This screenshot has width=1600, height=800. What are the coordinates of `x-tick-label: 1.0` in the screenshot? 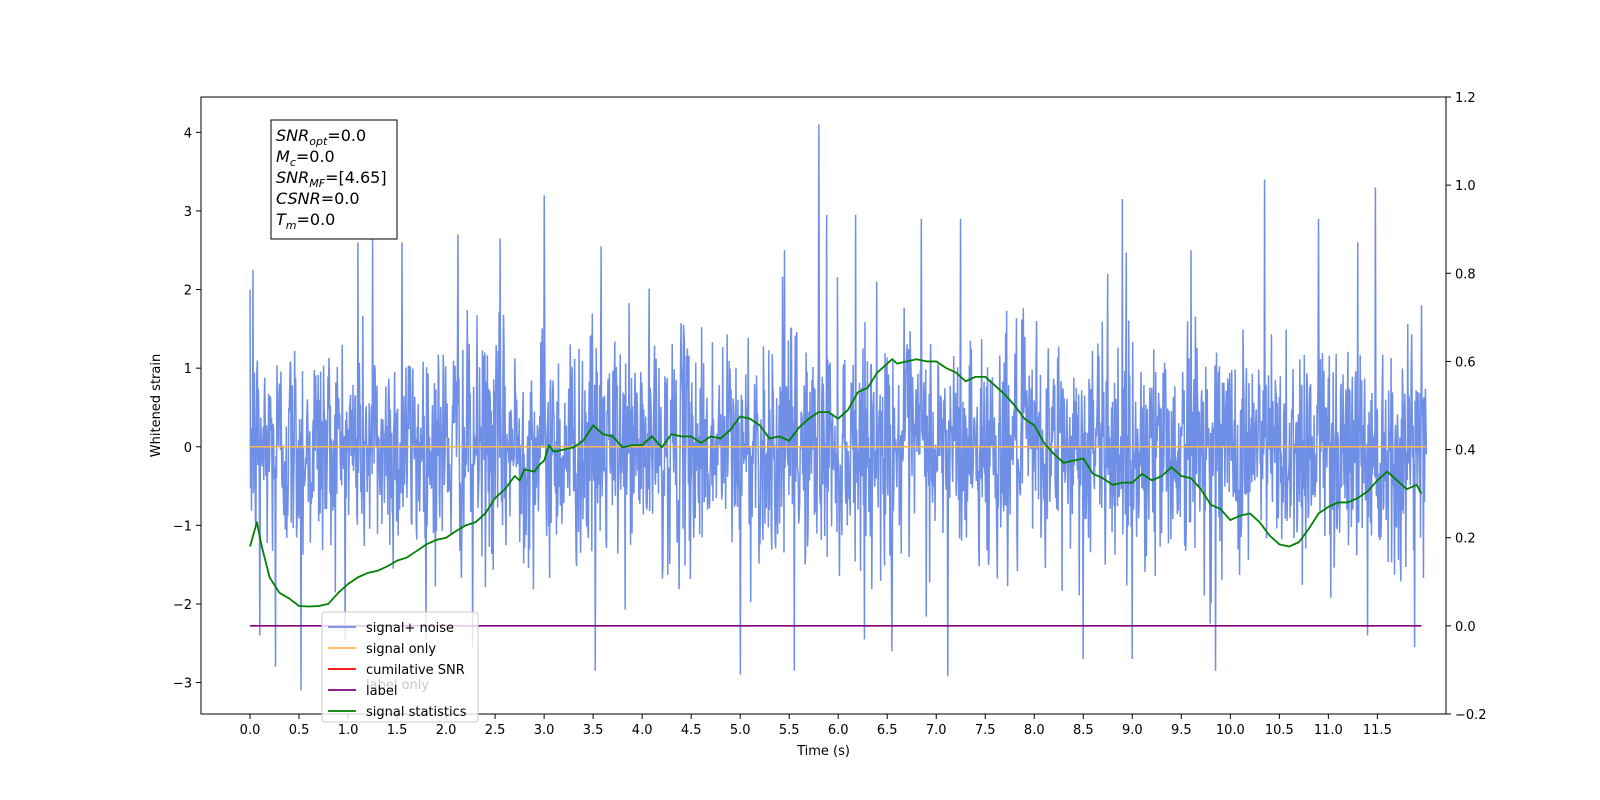 It's located at (348, 730).